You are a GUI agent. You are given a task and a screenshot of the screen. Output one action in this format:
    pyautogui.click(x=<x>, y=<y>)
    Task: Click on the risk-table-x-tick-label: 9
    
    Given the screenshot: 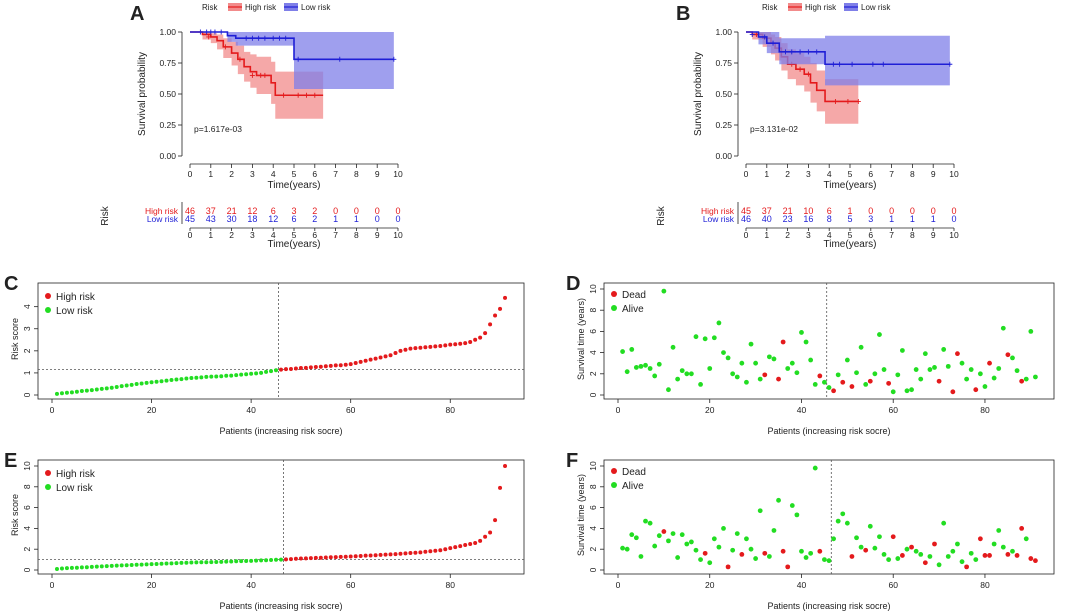 What is the action you would take?
    pyautogui.click(x=377, y=235)
    